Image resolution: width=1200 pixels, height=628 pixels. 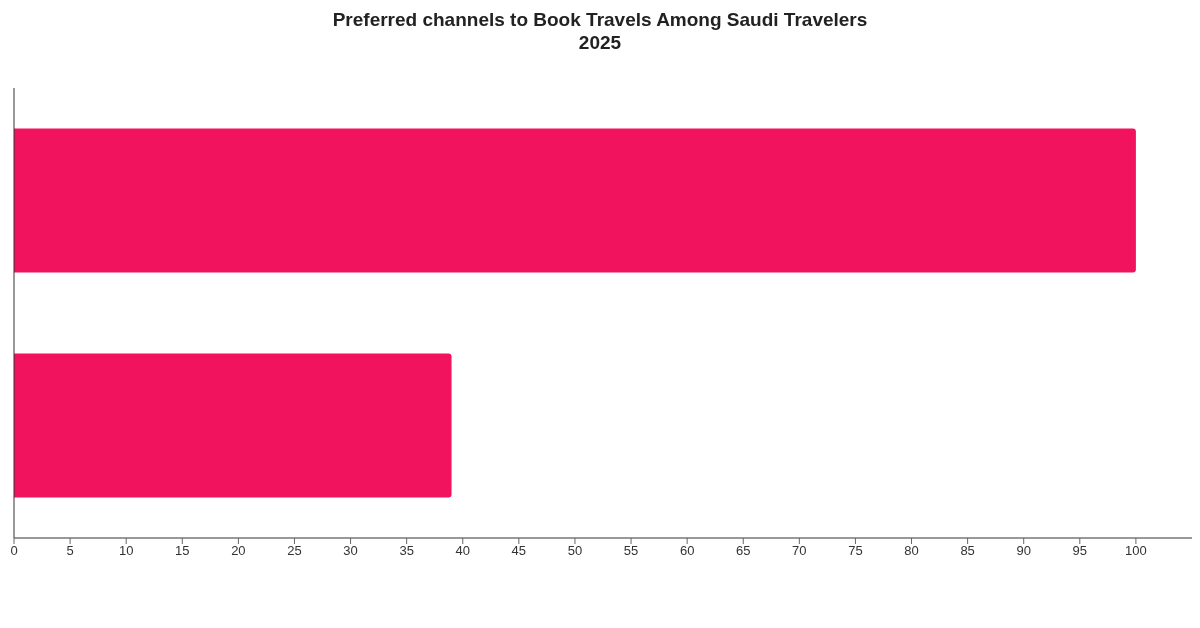 What do you see at coordinates (575, 551) in the screenshot?
I see `x-tick-label: 50` at bounding box center [575, 551].